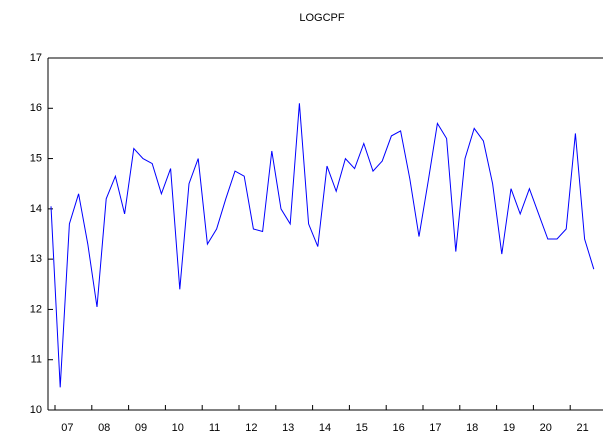  What do you see at coordinates (36, 58) in the screenshot?
I see `y-tick-label: 17` at bounding box center [36, 58].